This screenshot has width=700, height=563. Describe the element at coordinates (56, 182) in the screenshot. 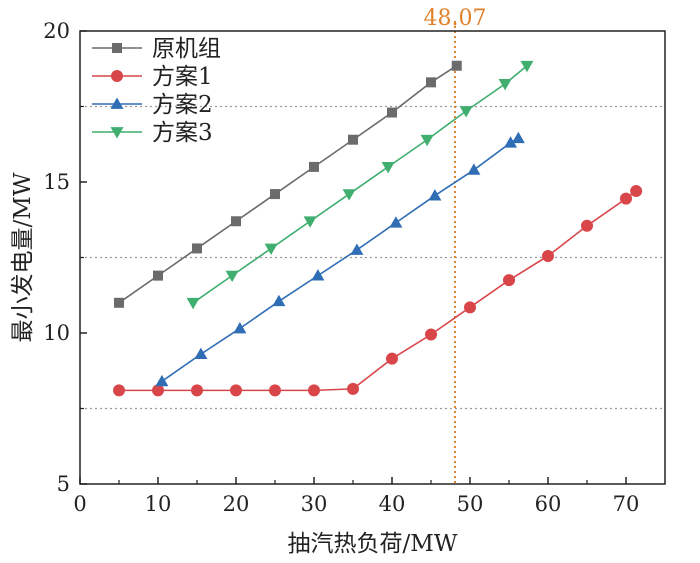

I see `y-tick-label: 15` at that location.